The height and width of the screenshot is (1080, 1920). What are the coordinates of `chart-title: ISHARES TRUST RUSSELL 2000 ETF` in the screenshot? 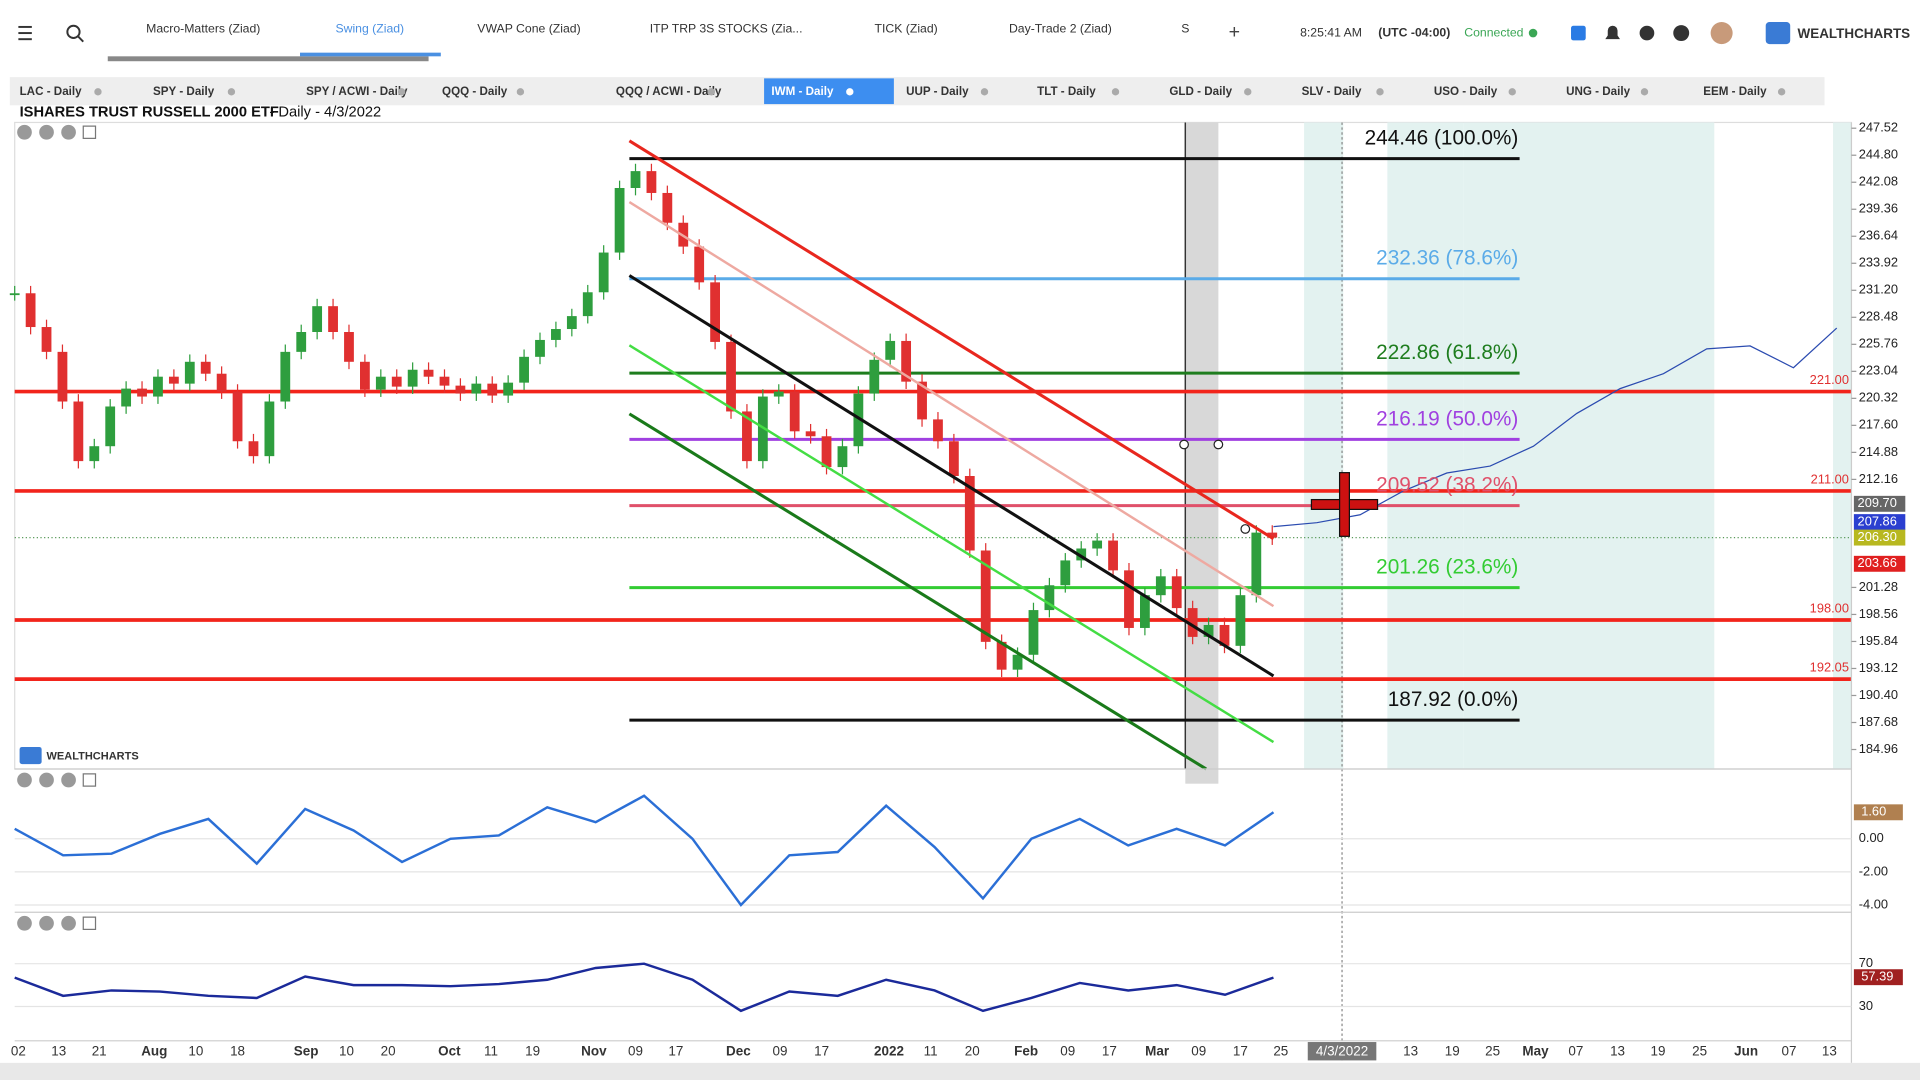 It's located at (149, 113).